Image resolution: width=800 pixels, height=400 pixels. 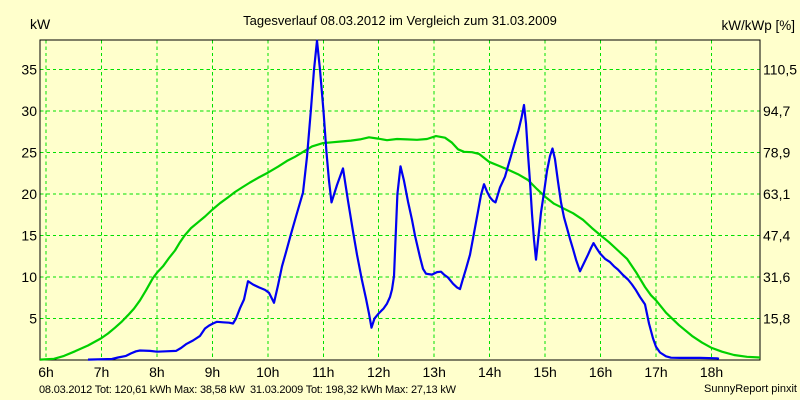 What do you see at coordinates (46, 372) in the screenshot?
I see `svg-text: 6h` at bounding box center [46, 372].